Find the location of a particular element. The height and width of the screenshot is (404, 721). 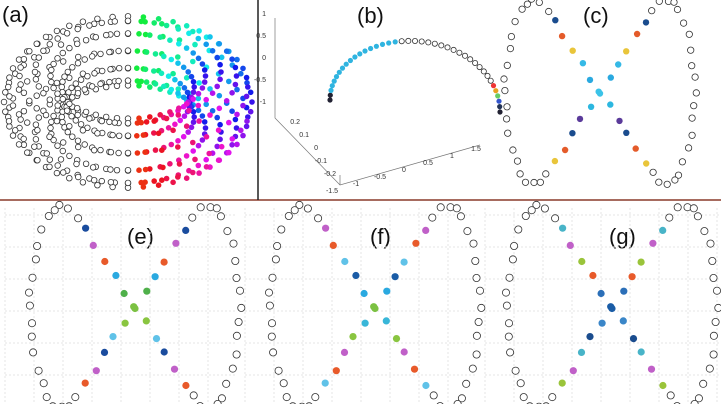

tick-label: 1 is located at coordinates (452, 156).